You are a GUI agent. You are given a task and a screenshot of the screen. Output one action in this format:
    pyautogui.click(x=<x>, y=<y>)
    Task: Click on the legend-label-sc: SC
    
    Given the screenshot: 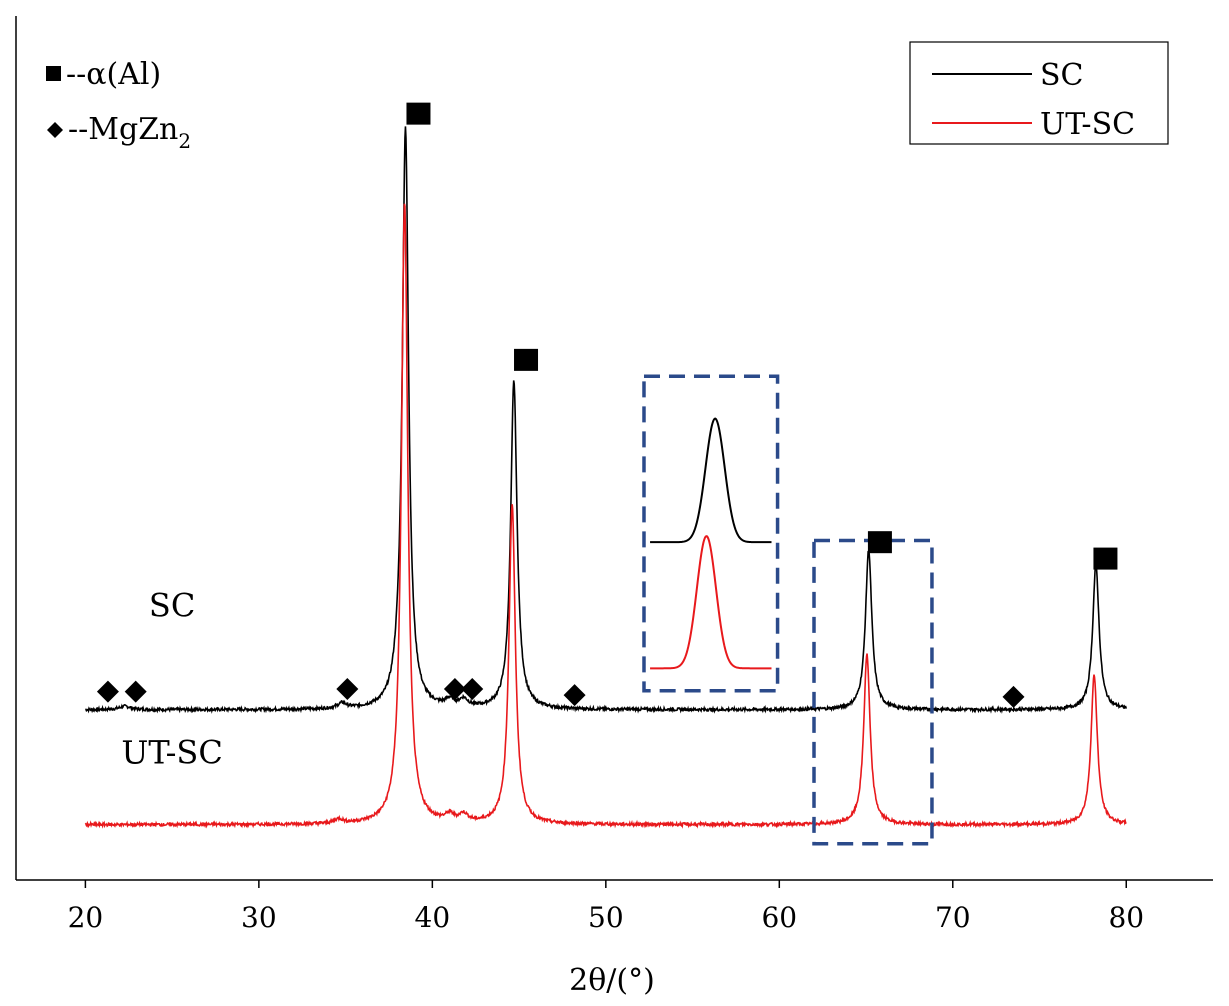 What is the action you would take?
    pyautogui.click(x=1062, y=75)
    